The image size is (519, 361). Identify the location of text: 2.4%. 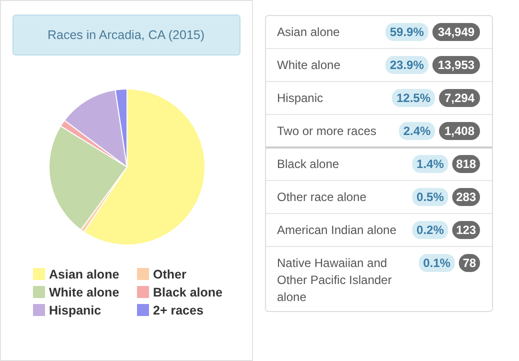
(417, 131).